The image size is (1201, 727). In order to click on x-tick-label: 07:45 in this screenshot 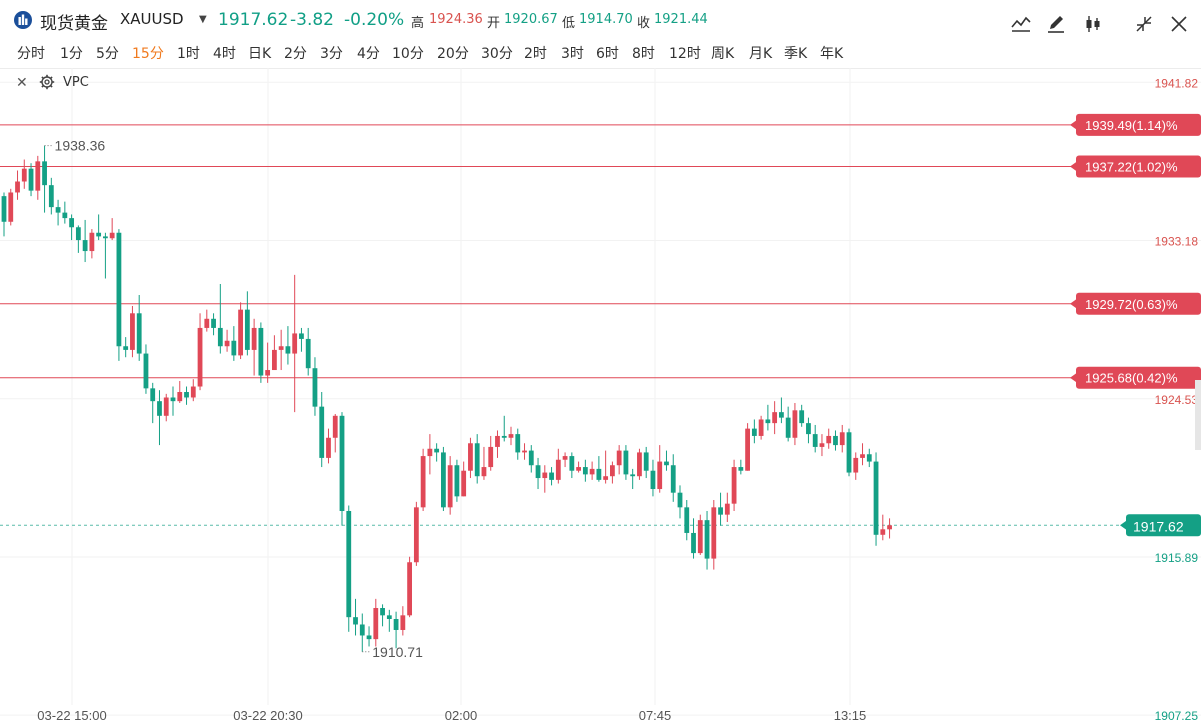, I will do `click(655, 715)`.